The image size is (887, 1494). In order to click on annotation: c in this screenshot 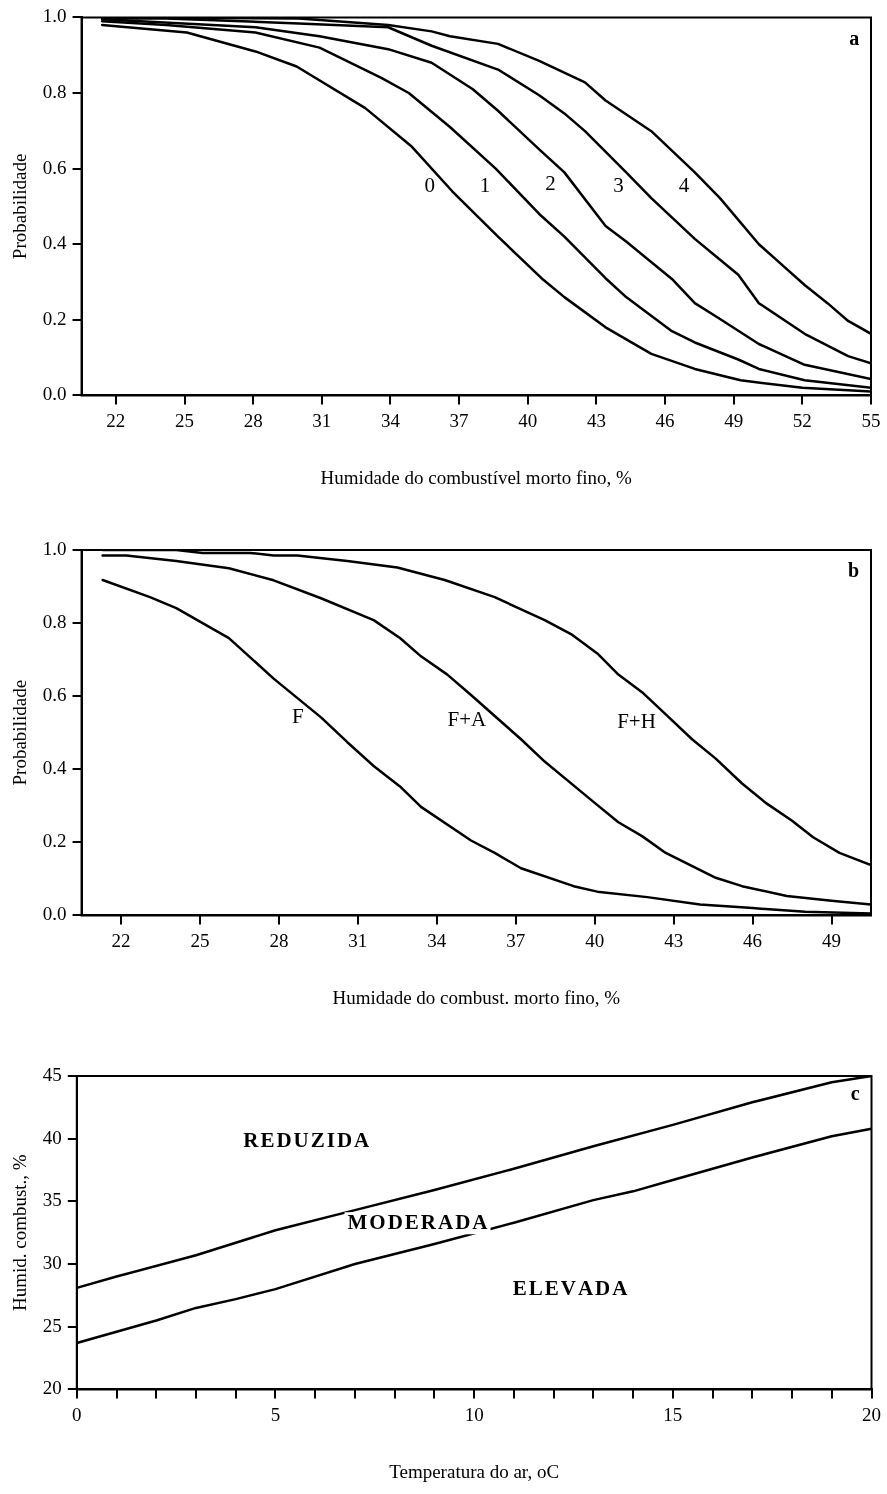, I will do `click(855, 1092)`.